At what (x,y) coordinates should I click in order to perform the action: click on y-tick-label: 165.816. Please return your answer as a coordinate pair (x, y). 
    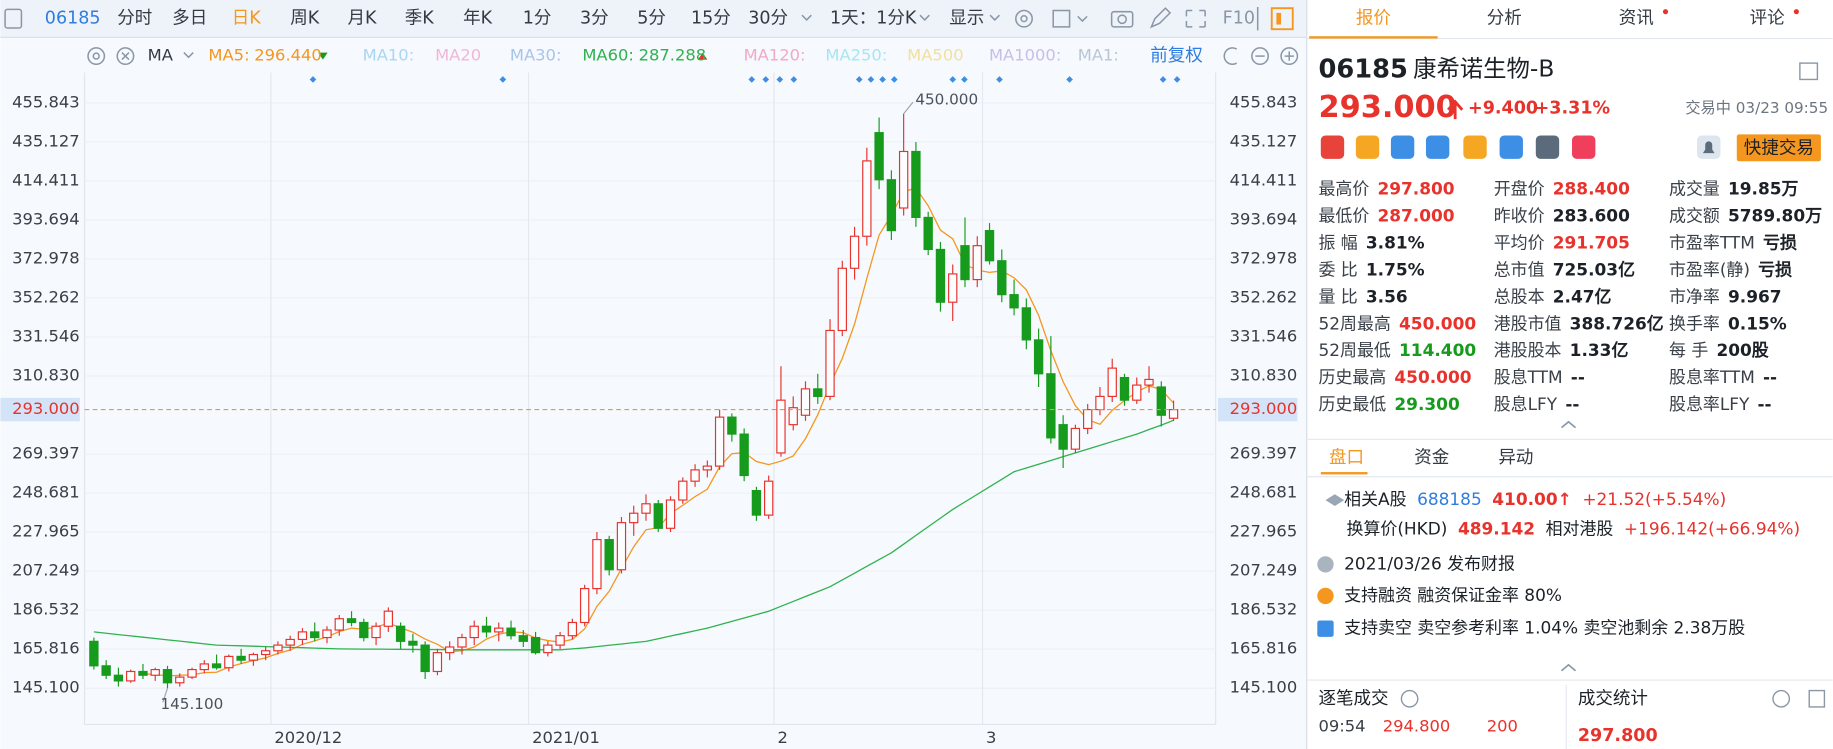
    Looking at the image, I should click on (46, 648).